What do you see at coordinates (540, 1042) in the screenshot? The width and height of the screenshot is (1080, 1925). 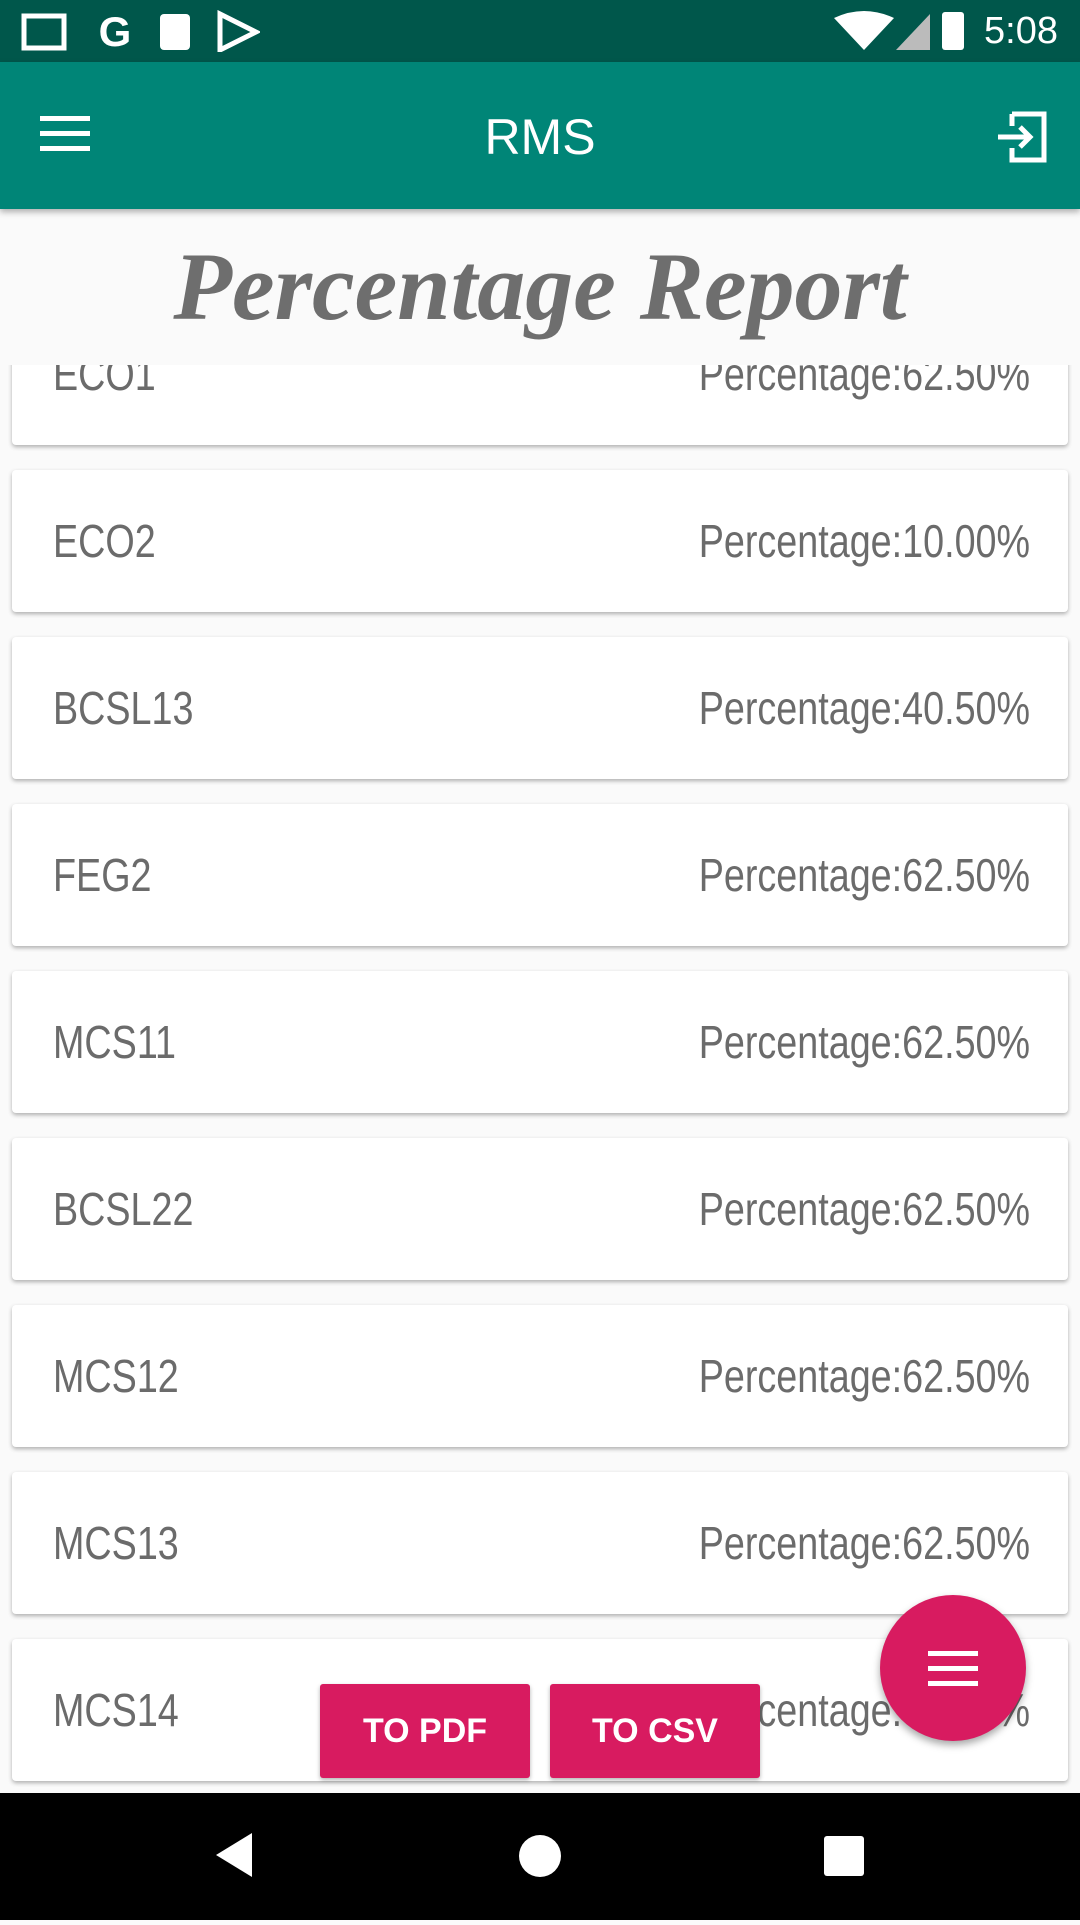 I see `report-card: MCS11 Percentage:62.50%` at bounding box center [540, 1042].